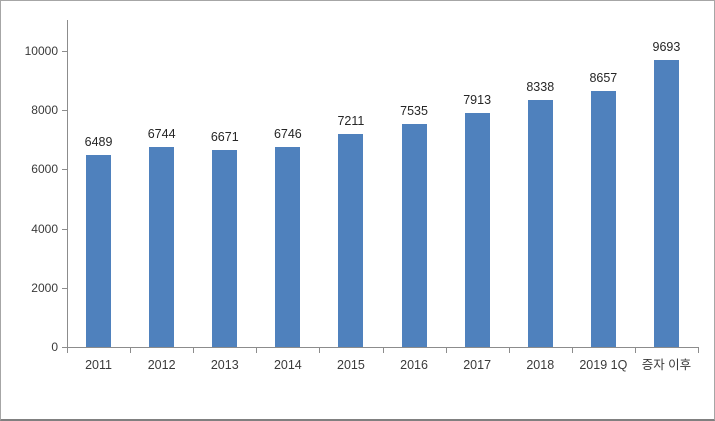 The height and width of the screenshot is (421, 715). What do you see at coordinates (287, 365) in the screenshot?
I see `x-axis-tick-label: 2014` at bounding box center [287, 365].